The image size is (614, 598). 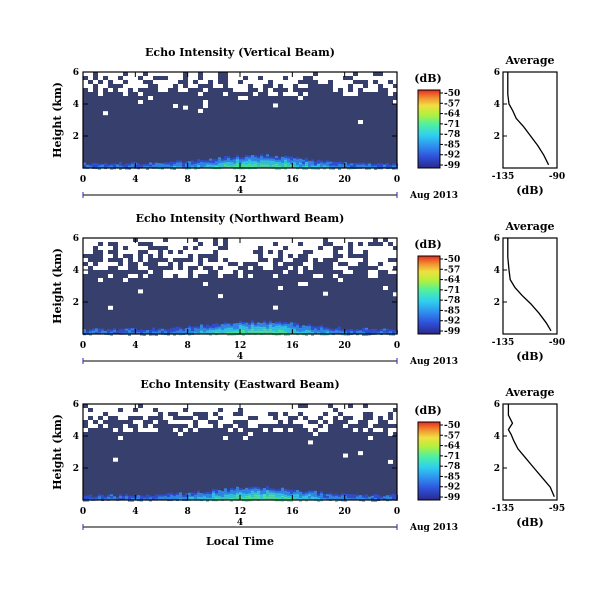 What do you see at coordinates (452, 135) in the screenshot?
I see `colorbar-tick-label: -78` at bounding box center [452, 135].